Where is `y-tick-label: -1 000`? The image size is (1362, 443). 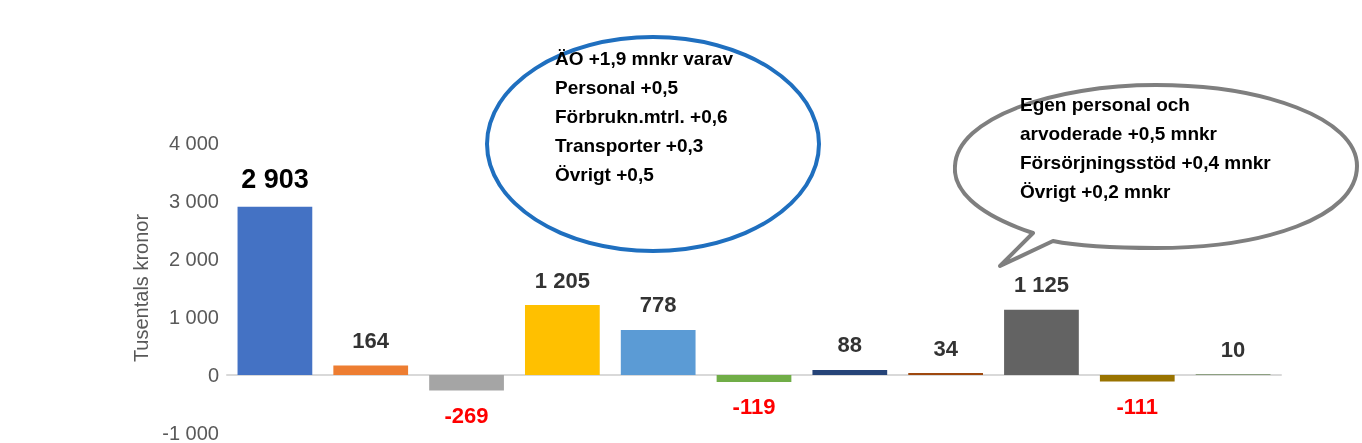
y-tick-label: -1 000 is located at coordinates (190, 432).